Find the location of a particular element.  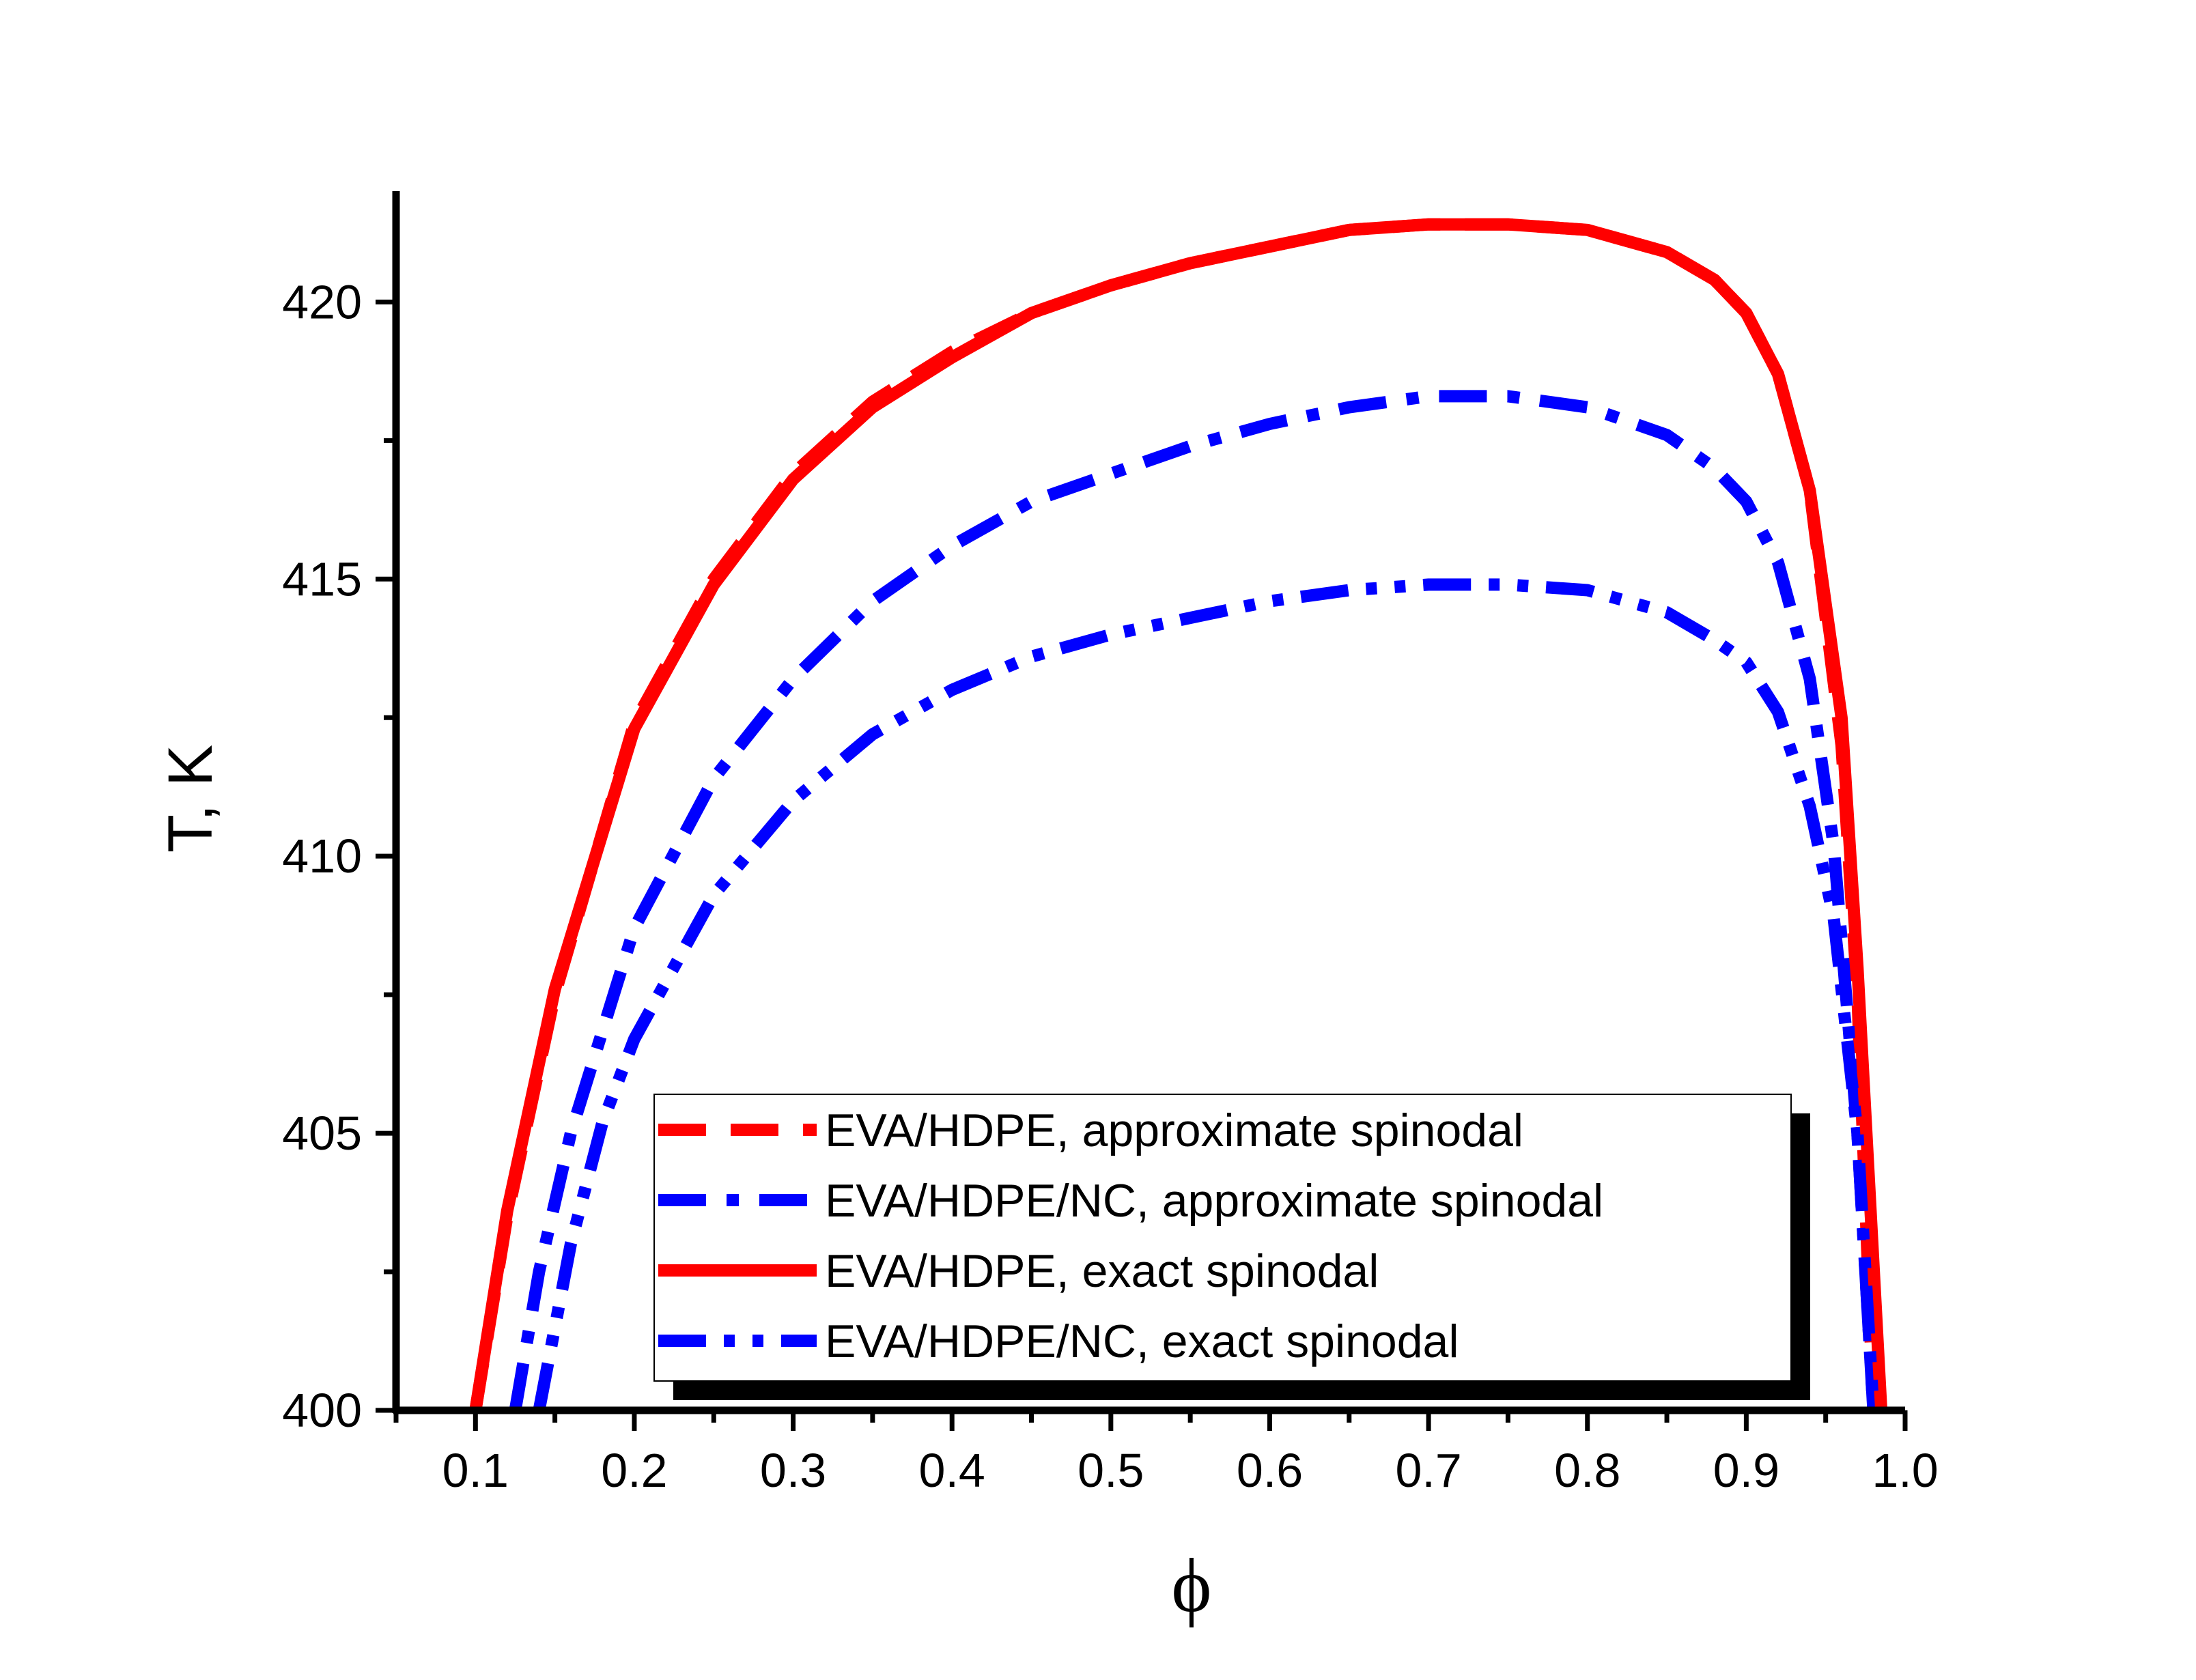

x-tick-label: 0.9 is located at coordinates (1746, 1470).